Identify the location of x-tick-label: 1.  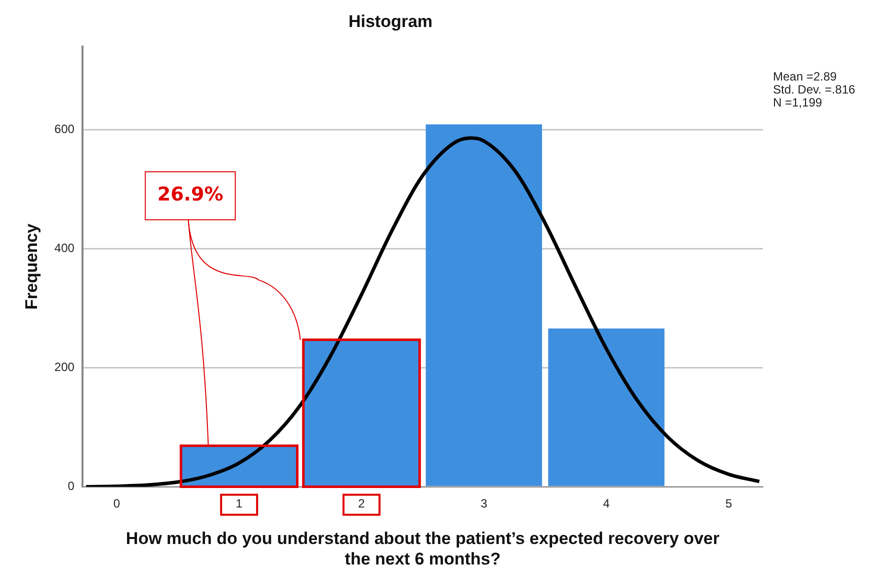
(239, 503).